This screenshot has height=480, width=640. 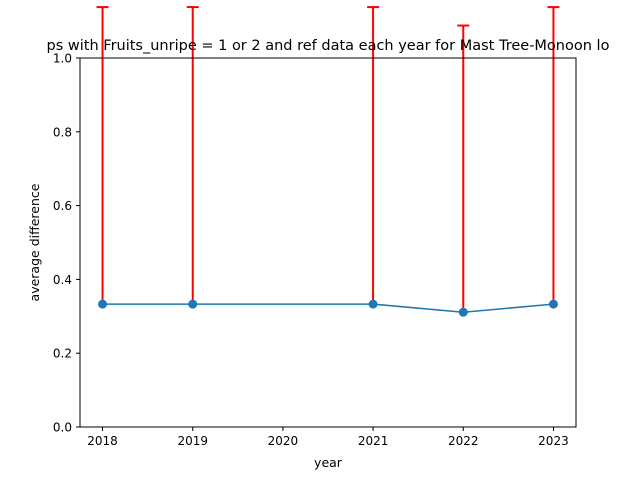 I want to click on x-tick-label: 2021, so click(x=373, y=441).